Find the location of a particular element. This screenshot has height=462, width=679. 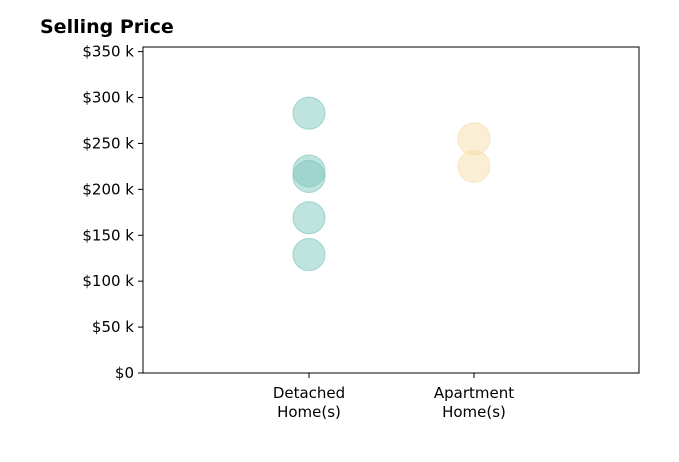

x-tick-label: Detached Home(s) is located at coordinates (309, 402).